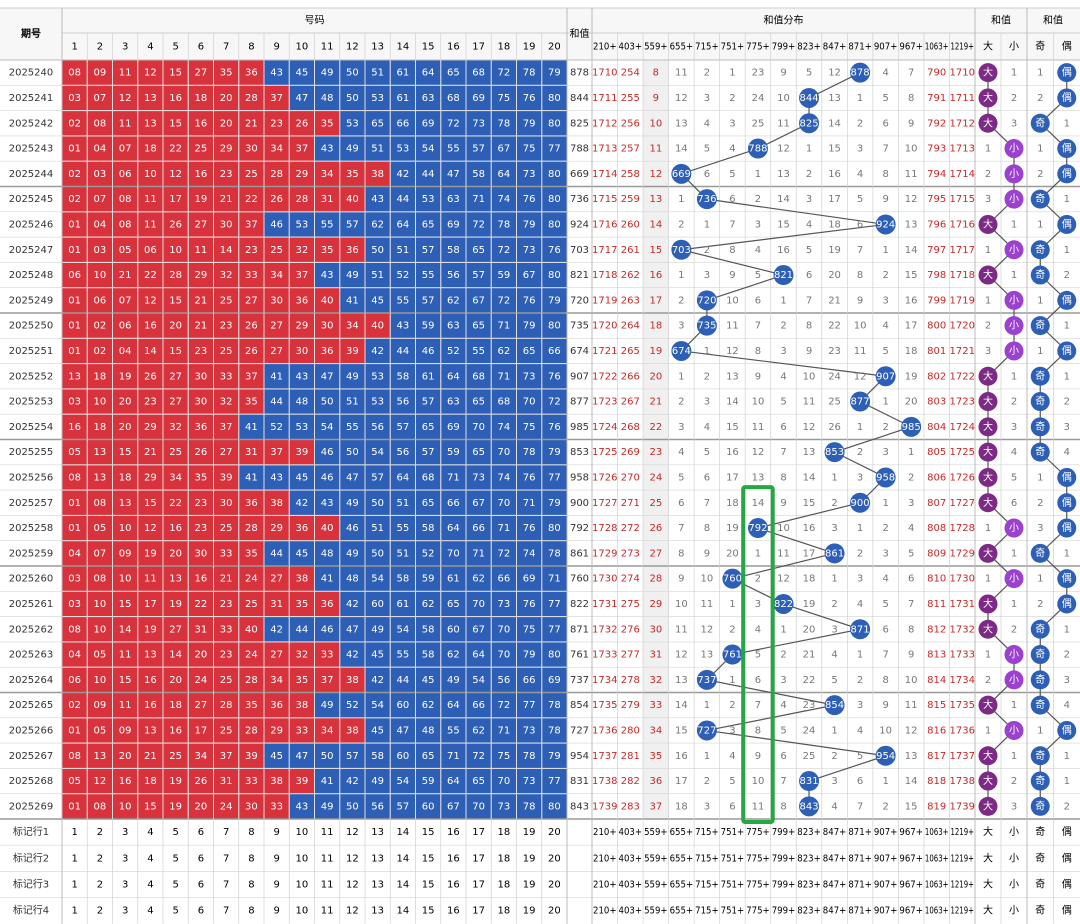 This screenshot has width=1080, height=924. Describe the element at coordinates (302, 579) in the screenshot. I see `number: 38` at that location.